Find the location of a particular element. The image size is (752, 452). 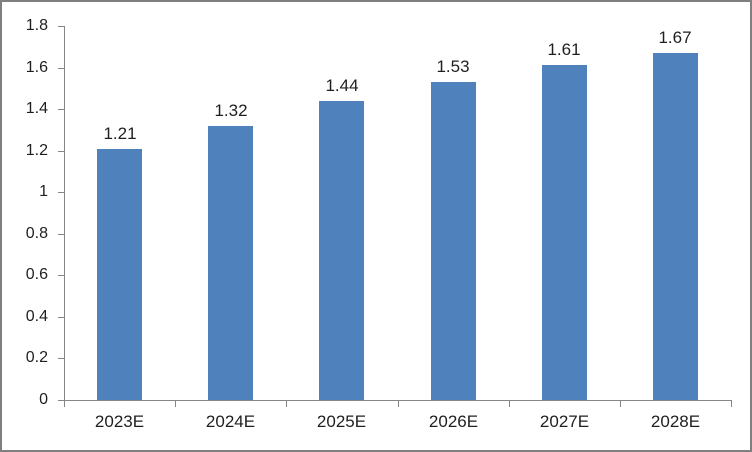

y-tick-label: 0.8 is located at coordinates (36, 233).